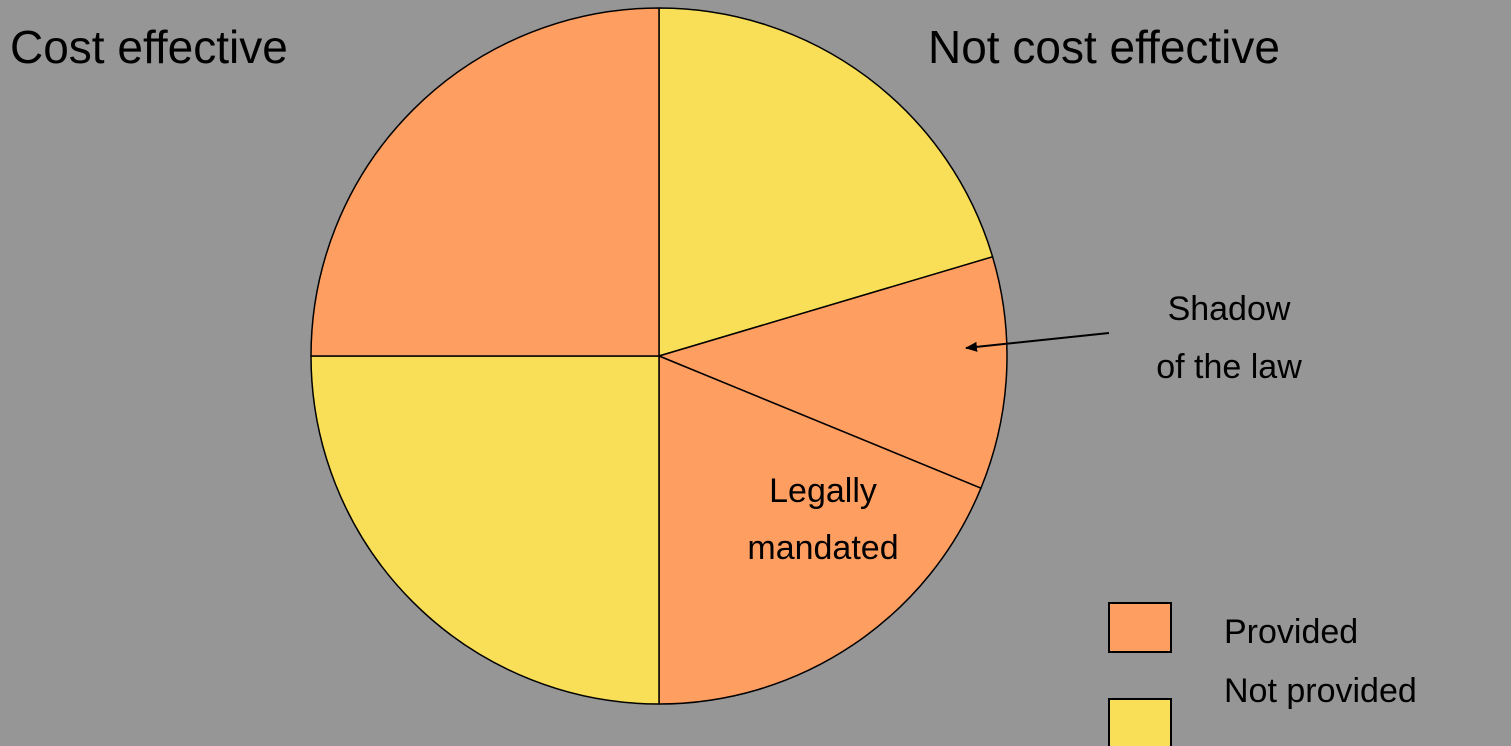 The width and height of the screenshot is (1511, 746). What do you see at coordinates (485, 530) in the screenshot?
I see `pie-slice-4-not-provided` at bounding box center [485, 530].